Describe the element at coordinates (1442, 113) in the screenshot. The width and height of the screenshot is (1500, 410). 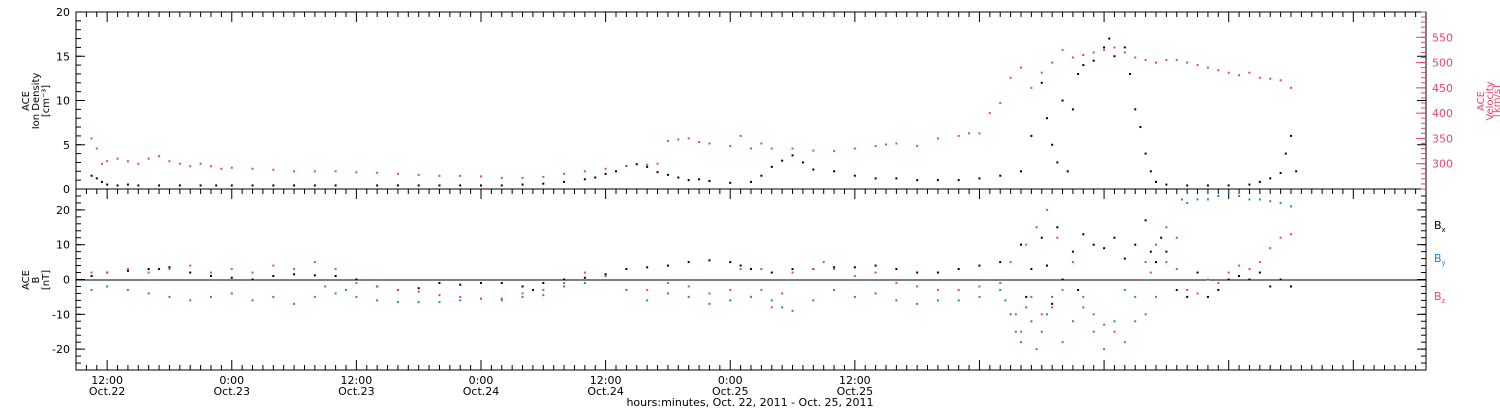
I see `top-right-tick-label: 400` at that location.